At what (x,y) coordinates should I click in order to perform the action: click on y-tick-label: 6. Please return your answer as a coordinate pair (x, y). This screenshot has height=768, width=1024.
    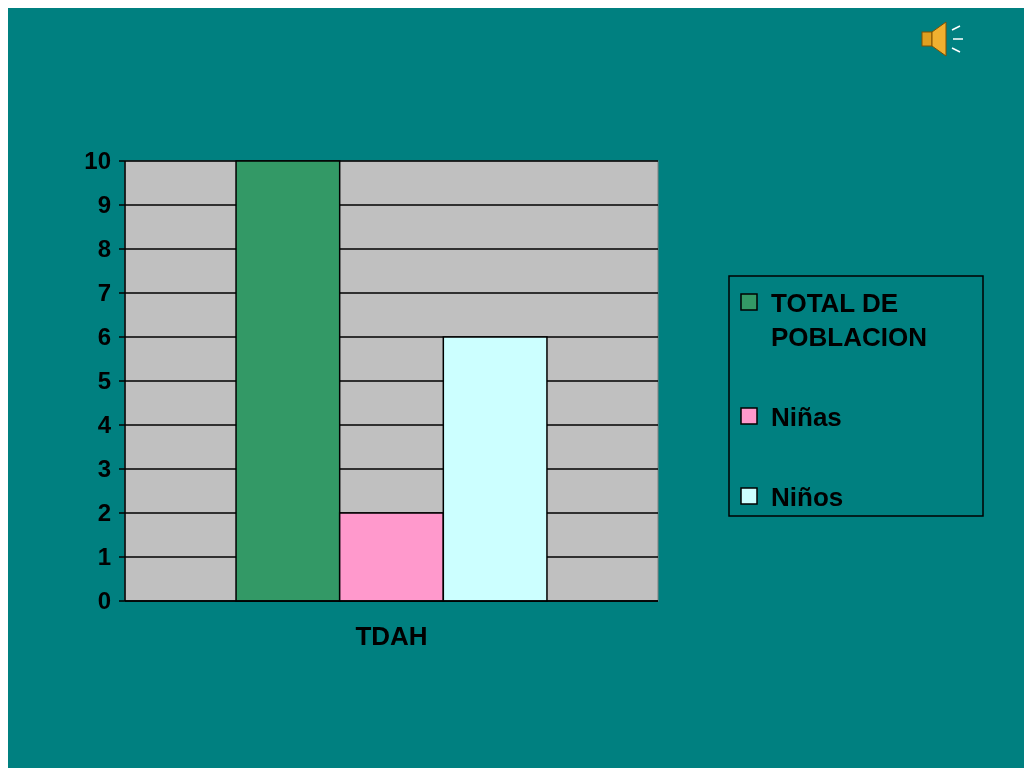
    Looking at the image, I should click on (104, 337).